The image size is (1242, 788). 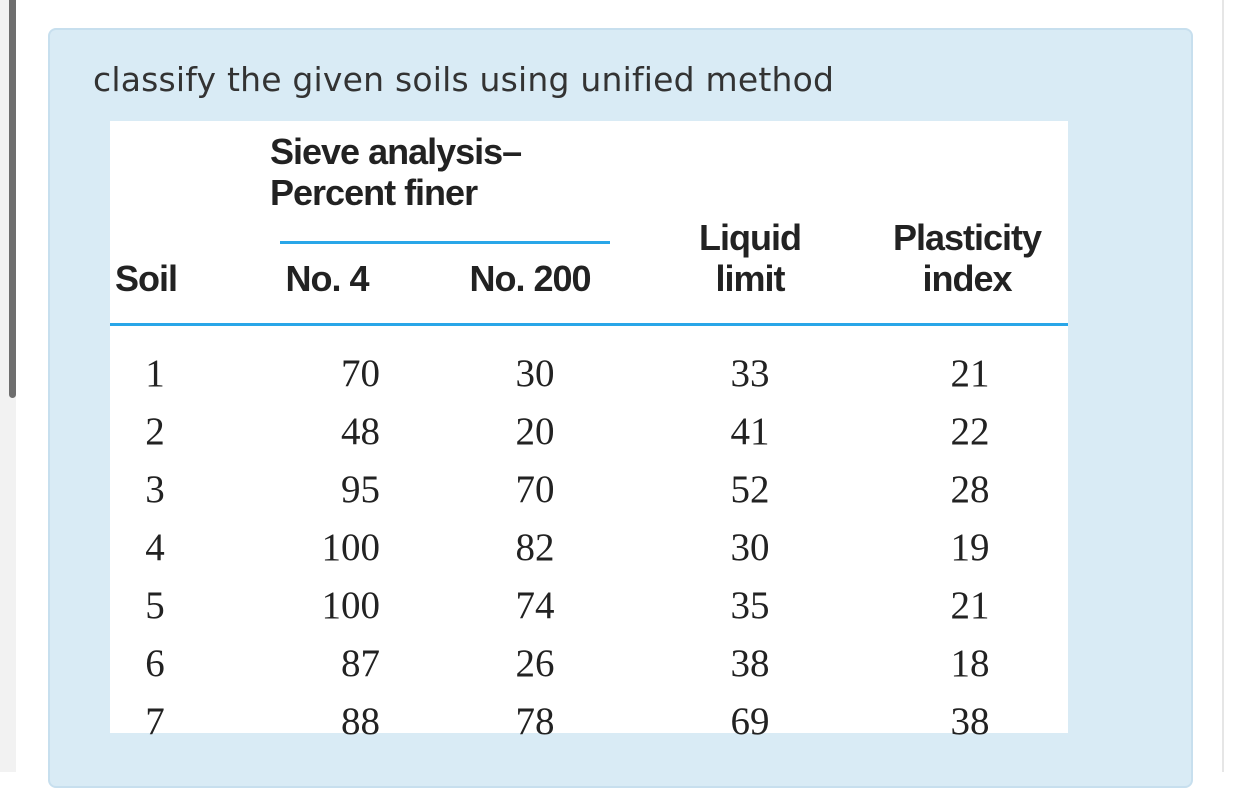 What do you see at coordinates (445, 242) in the screenshot?
I see `group-header-rule` at bounding box center [445, 242].